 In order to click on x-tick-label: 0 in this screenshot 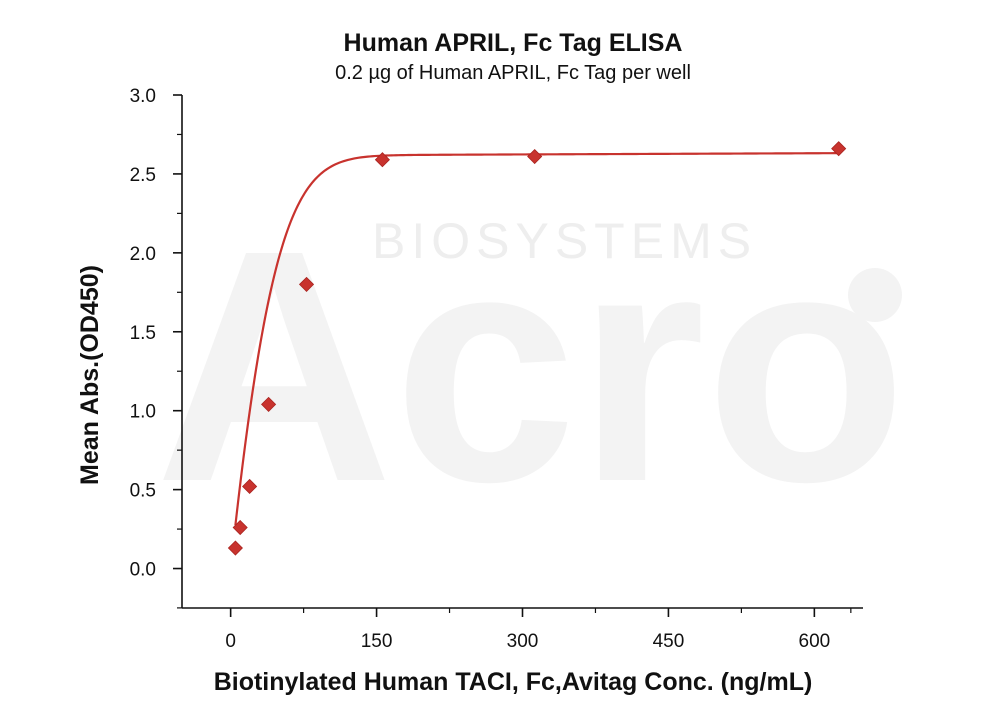, I will do `click(230, 641)`.